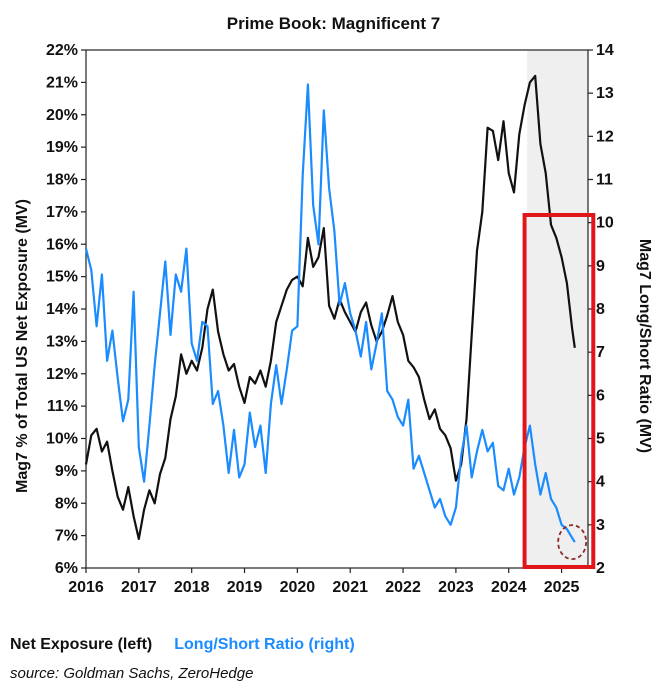 Image resolution: width=667 pixels, height=689 pixels. Describe the element at coordinates (139, 587) in the screenshot. I see `x-tick-label: 2017` at that location.